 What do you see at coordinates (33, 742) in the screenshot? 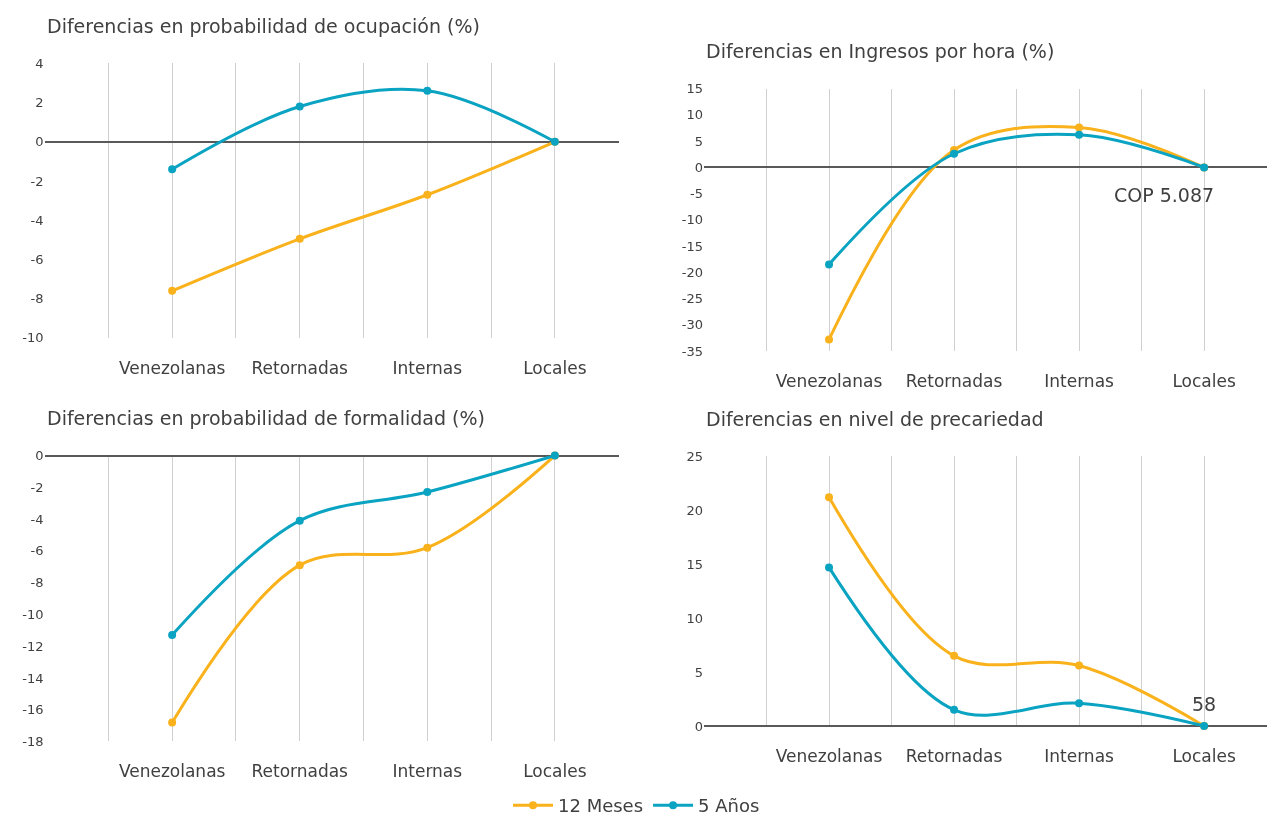
I see `y-tick-label: -18` at bounding box center [33, 742].